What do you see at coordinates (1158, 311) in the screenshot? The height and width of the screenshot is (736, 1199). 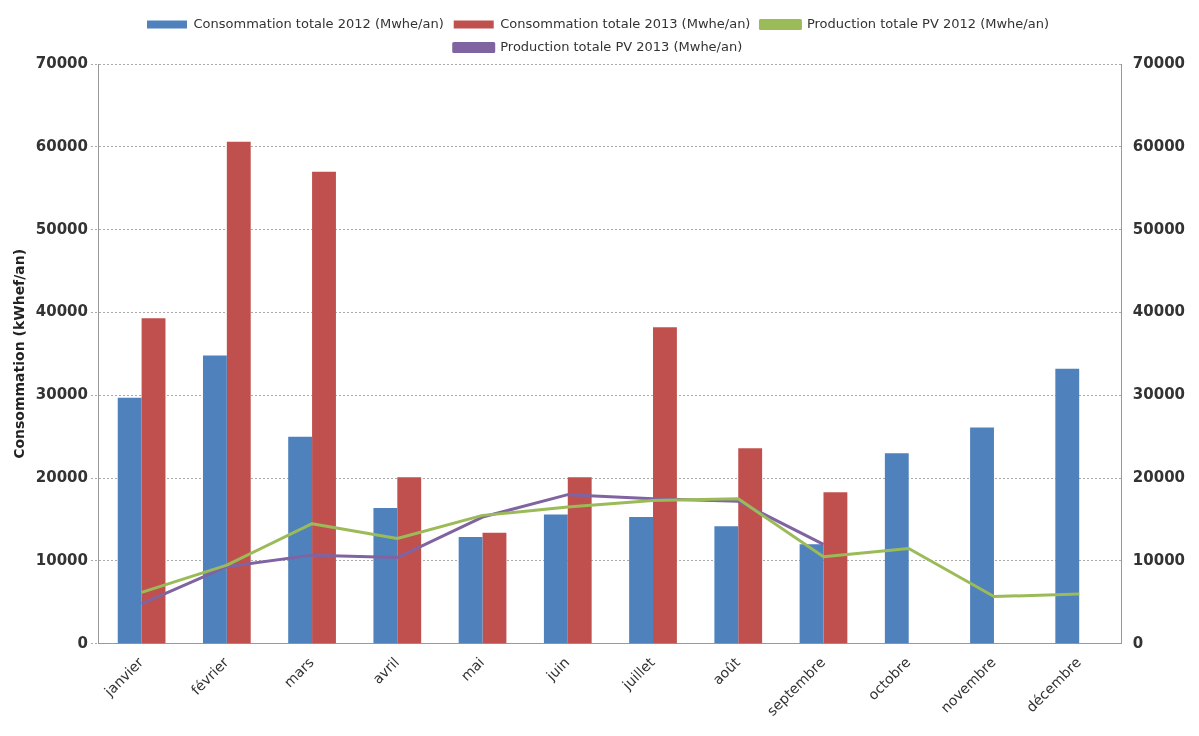 I see `y2-tick-label: 40000` at bounding box center [1158, 311].